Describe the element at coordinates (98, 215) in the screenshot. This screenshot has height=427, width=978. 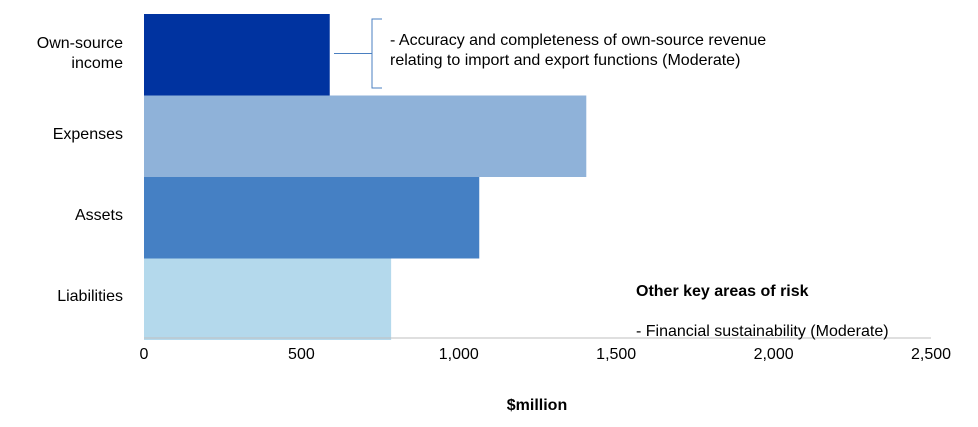
I see `category-label-assets: Assets` at that location.